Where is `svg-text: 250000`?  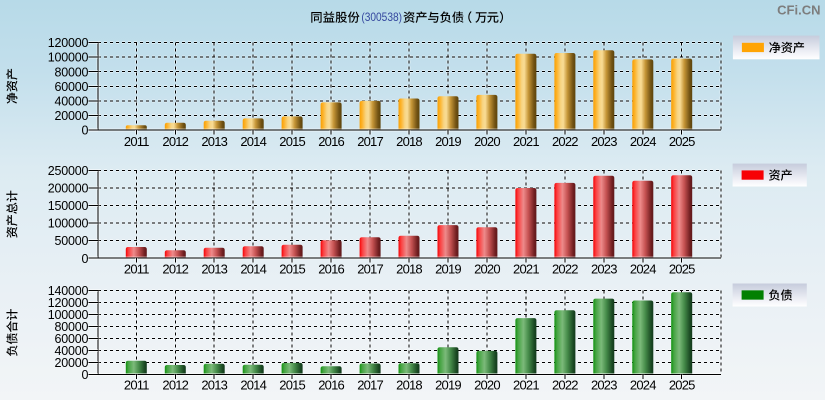
svg-text: 250000 is located at coordinates (68, 171).